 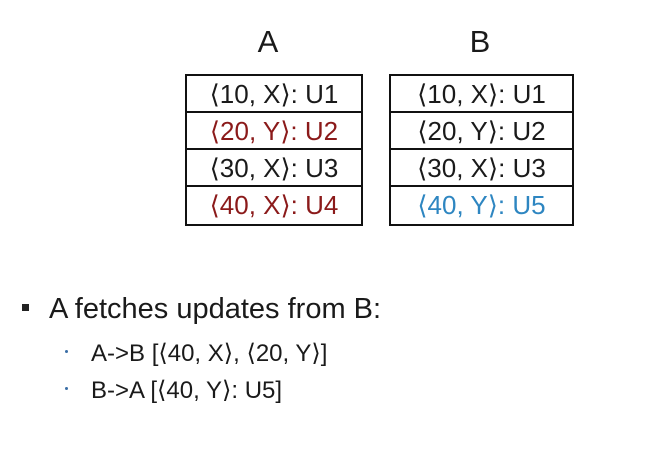 I want to click on sub-bullet-text: B->A [⟨40, Y⟩: U5], so click(x=187, y=390).